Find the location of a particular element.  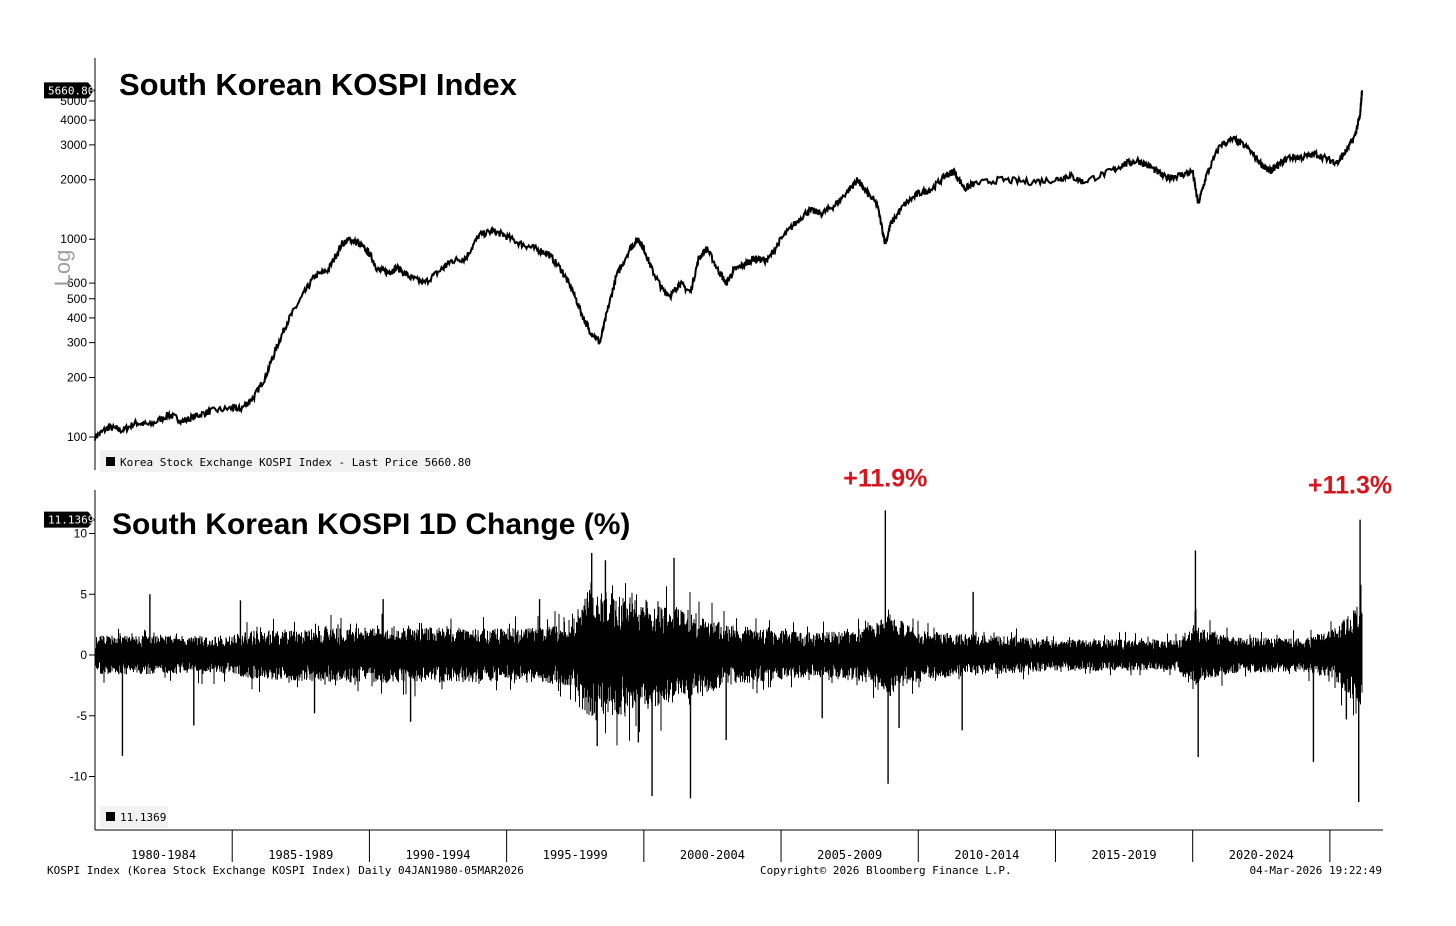

x-period-label: 2000-2004 is located at coordinates (712, 855).